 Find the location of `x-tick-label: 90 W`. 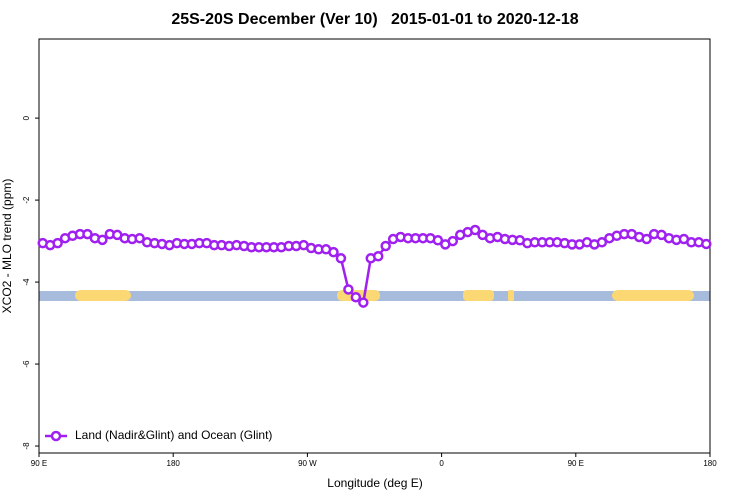

x-tick-label: 90 W is located at coordinates (307, 463).